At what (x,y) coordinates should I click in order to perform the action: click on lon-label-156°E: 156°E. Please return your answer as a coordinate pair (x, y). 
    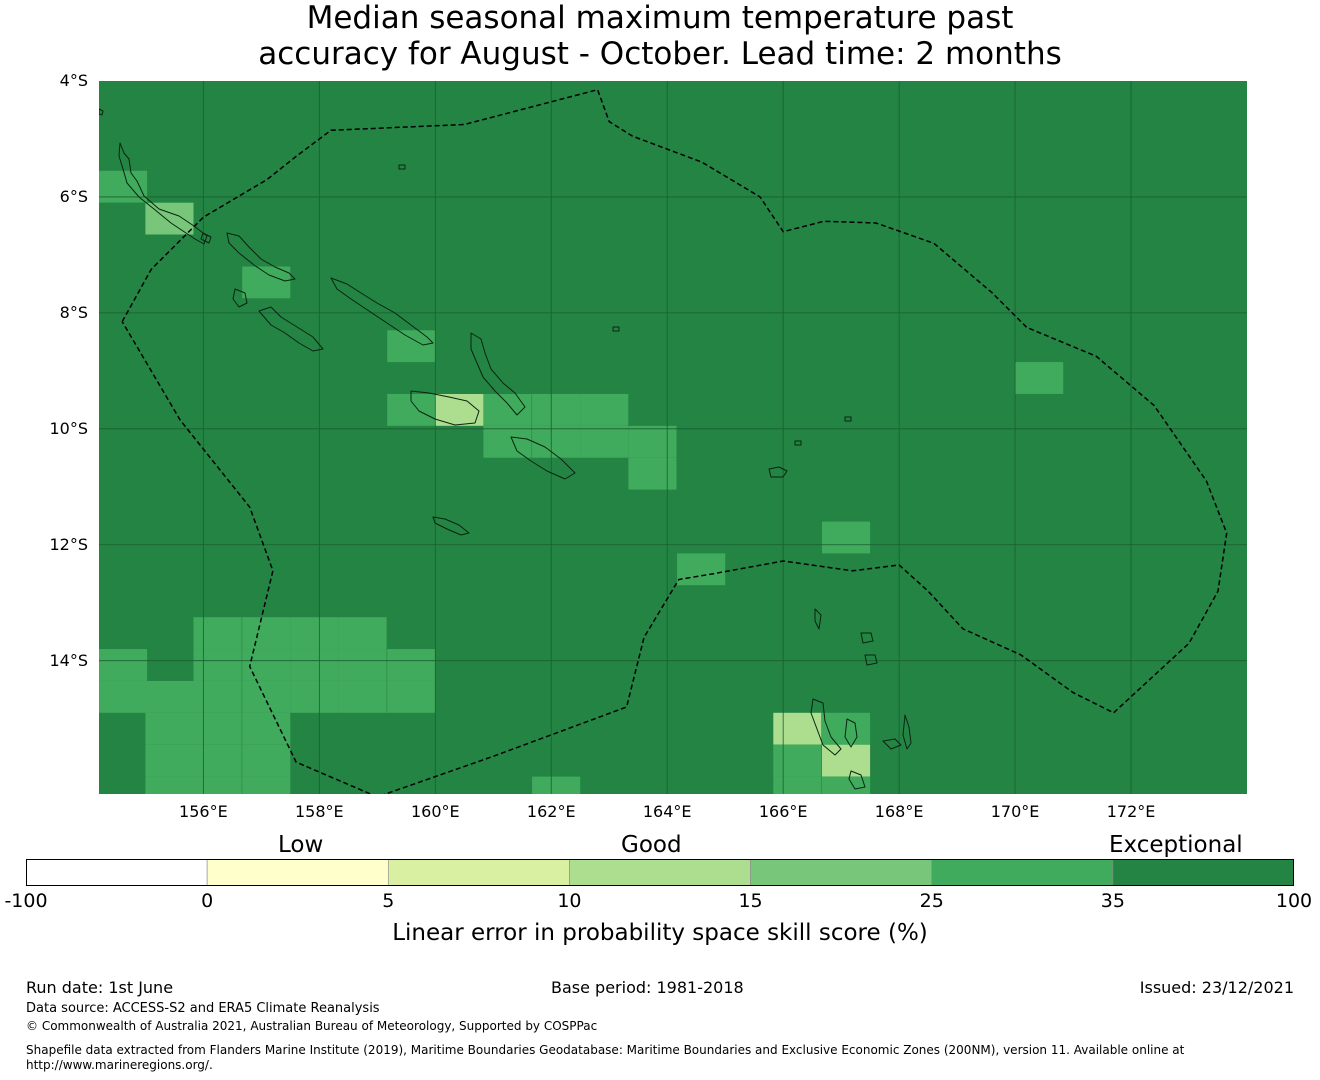
    Looking at the image, I should click on (203, 811).